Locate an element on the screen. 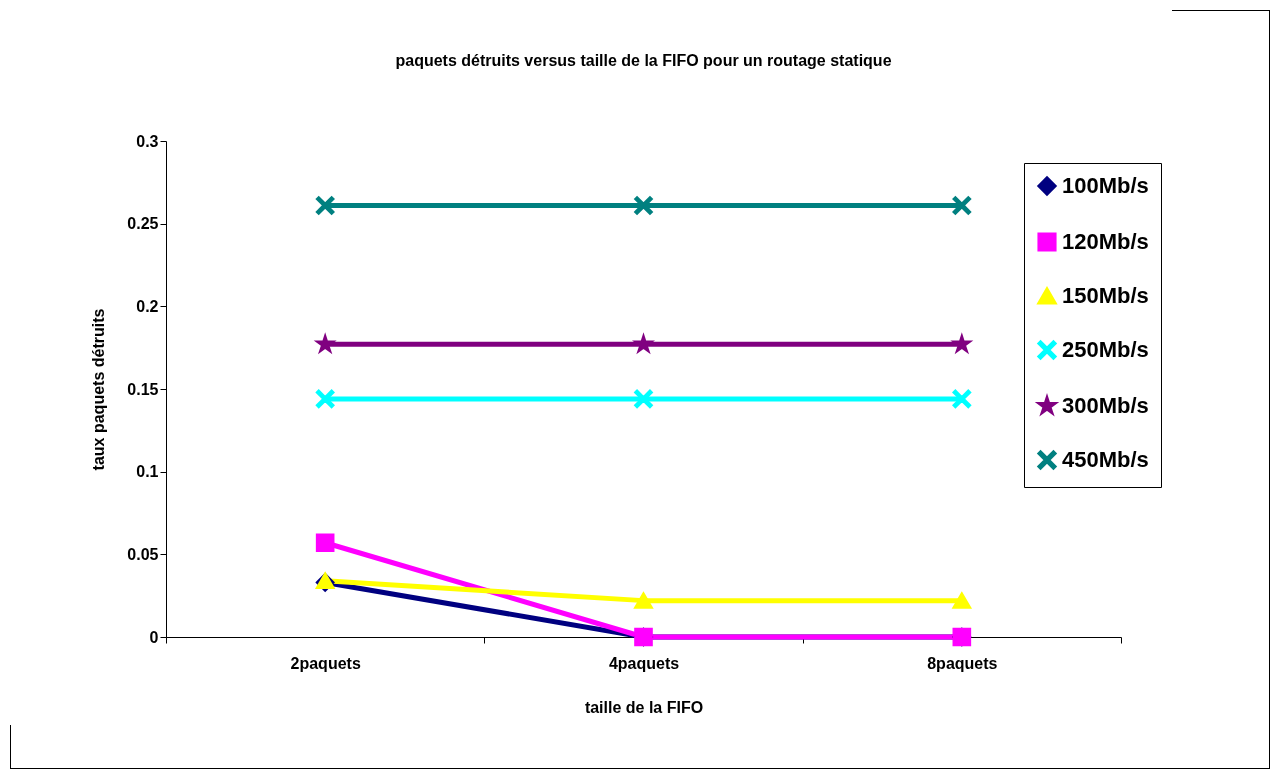 The height and width of the screenshot is (769, 1270). chart-title: paquets détruits versus taille de la FIFO pour un routage statique is located at coordinates (643, 60).